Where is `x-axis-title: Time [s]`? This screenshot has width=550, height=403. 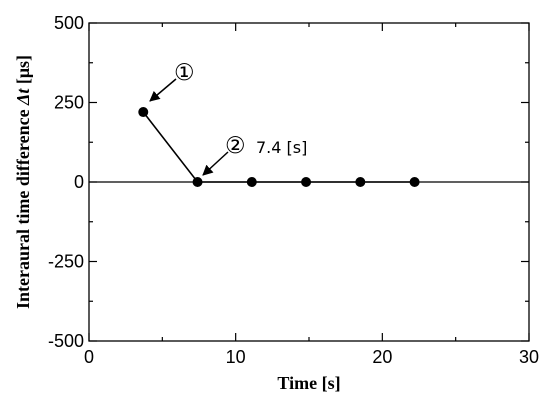
x-axis-title: Time [s] is located at coordinates (308, 383).